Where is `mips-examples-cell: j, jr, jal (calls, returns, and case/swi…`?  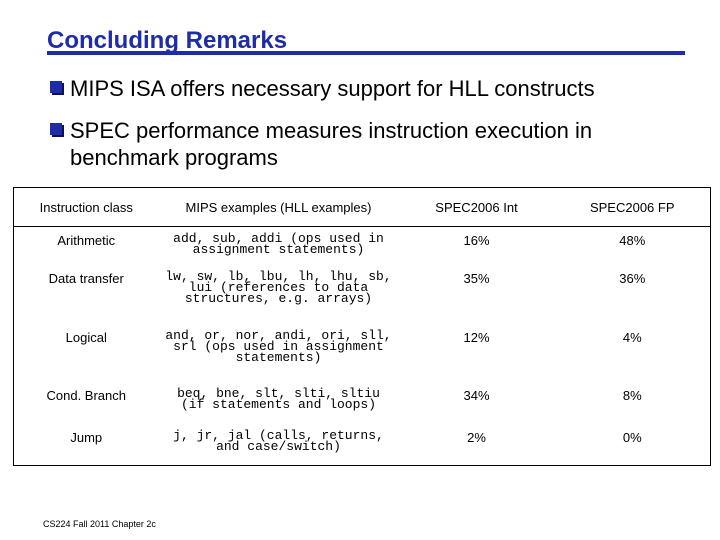
mips-examples-cell: j, jr, jal (calls, returns, and case/swi… is located at coordinates (278, 440).